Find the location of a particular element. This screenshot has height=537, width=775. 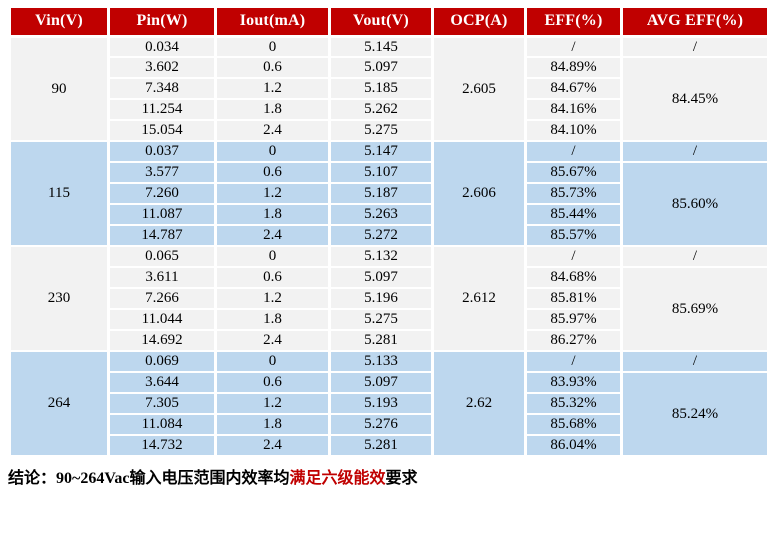

table-row: 14.787 2.4 5.272 85.57% is located at coordinates (389, 235).